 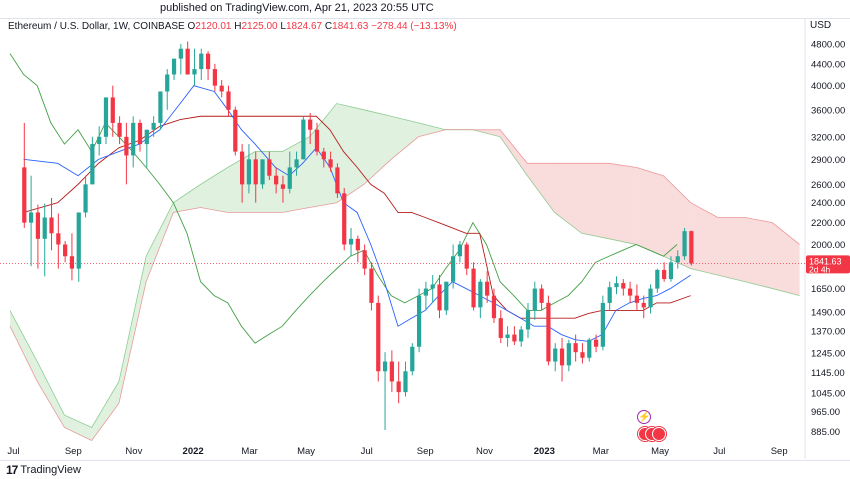 What do you see at coordinates (828, 332) in the screenshot?
I see `y-tick-label: 1370.00` at bounding box center [828, 332].